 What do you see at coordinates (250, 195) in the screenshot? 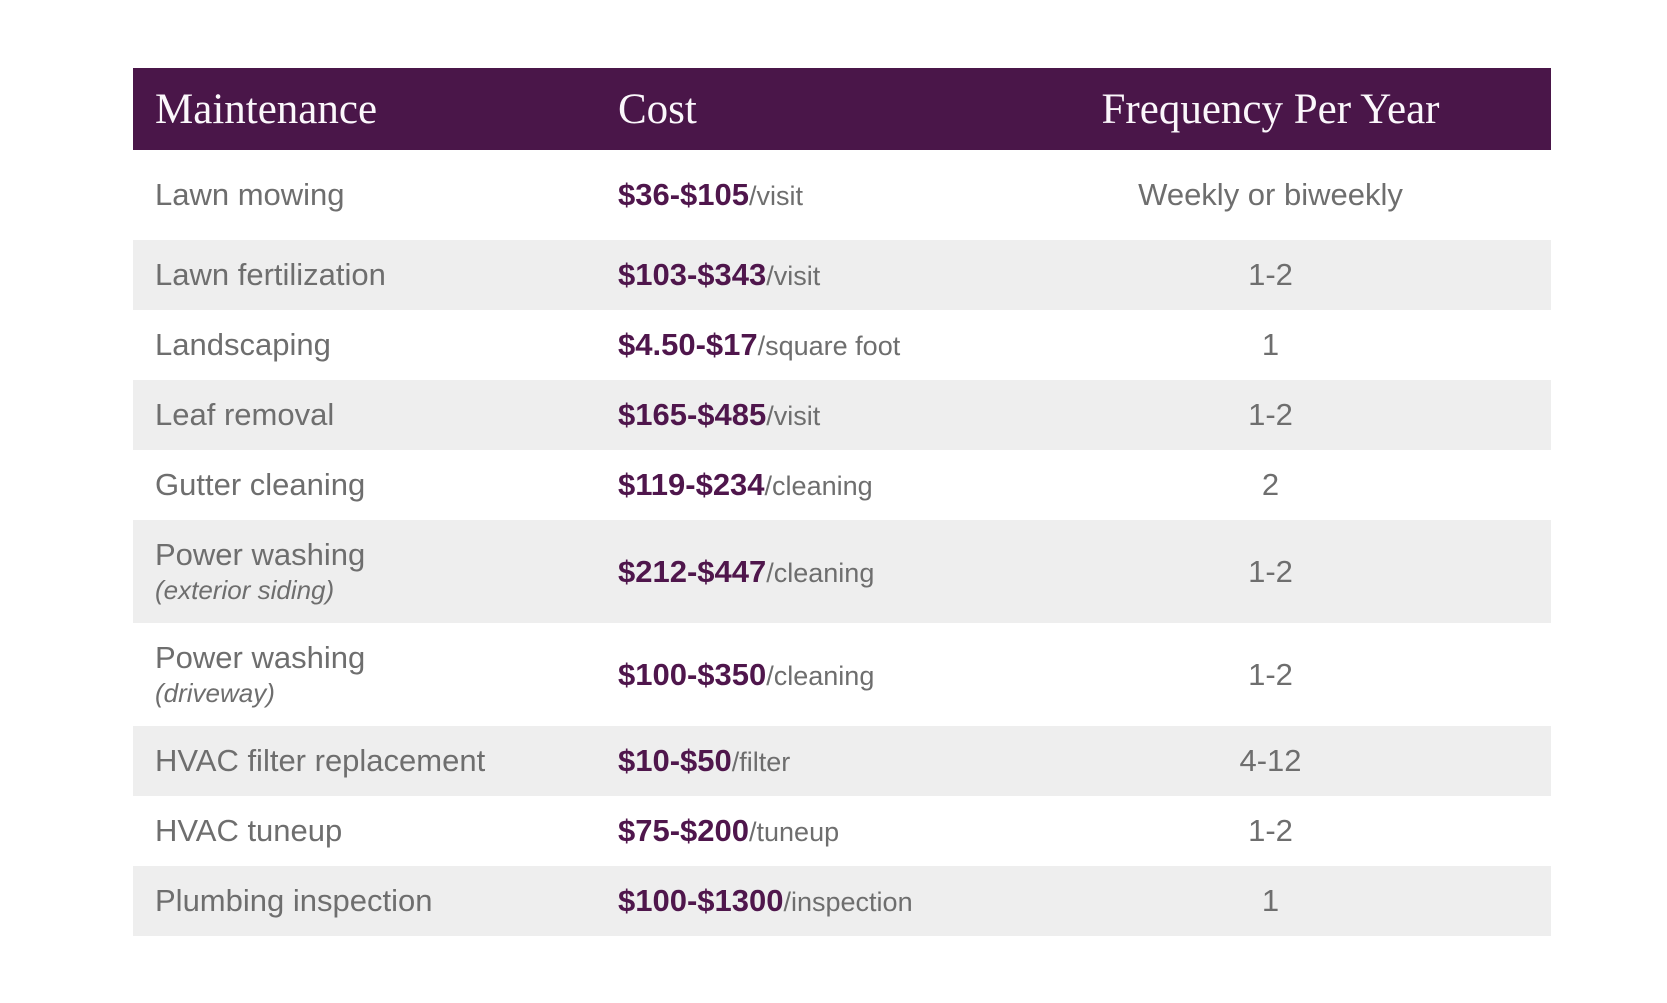
I see `maintenance-label: Lawn mowing` at bounding box center [250, 195].